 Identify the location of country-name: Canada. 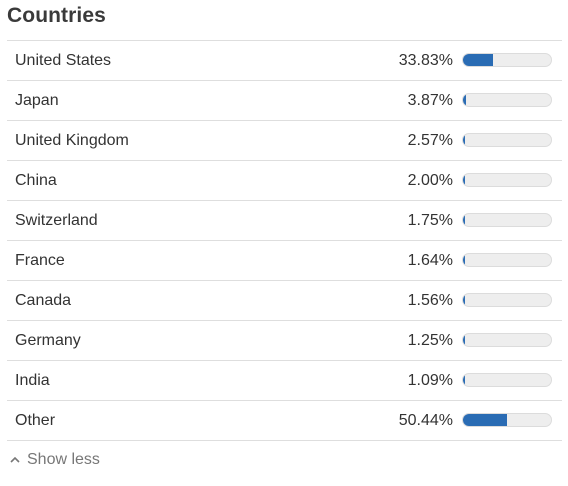
(43, 300).